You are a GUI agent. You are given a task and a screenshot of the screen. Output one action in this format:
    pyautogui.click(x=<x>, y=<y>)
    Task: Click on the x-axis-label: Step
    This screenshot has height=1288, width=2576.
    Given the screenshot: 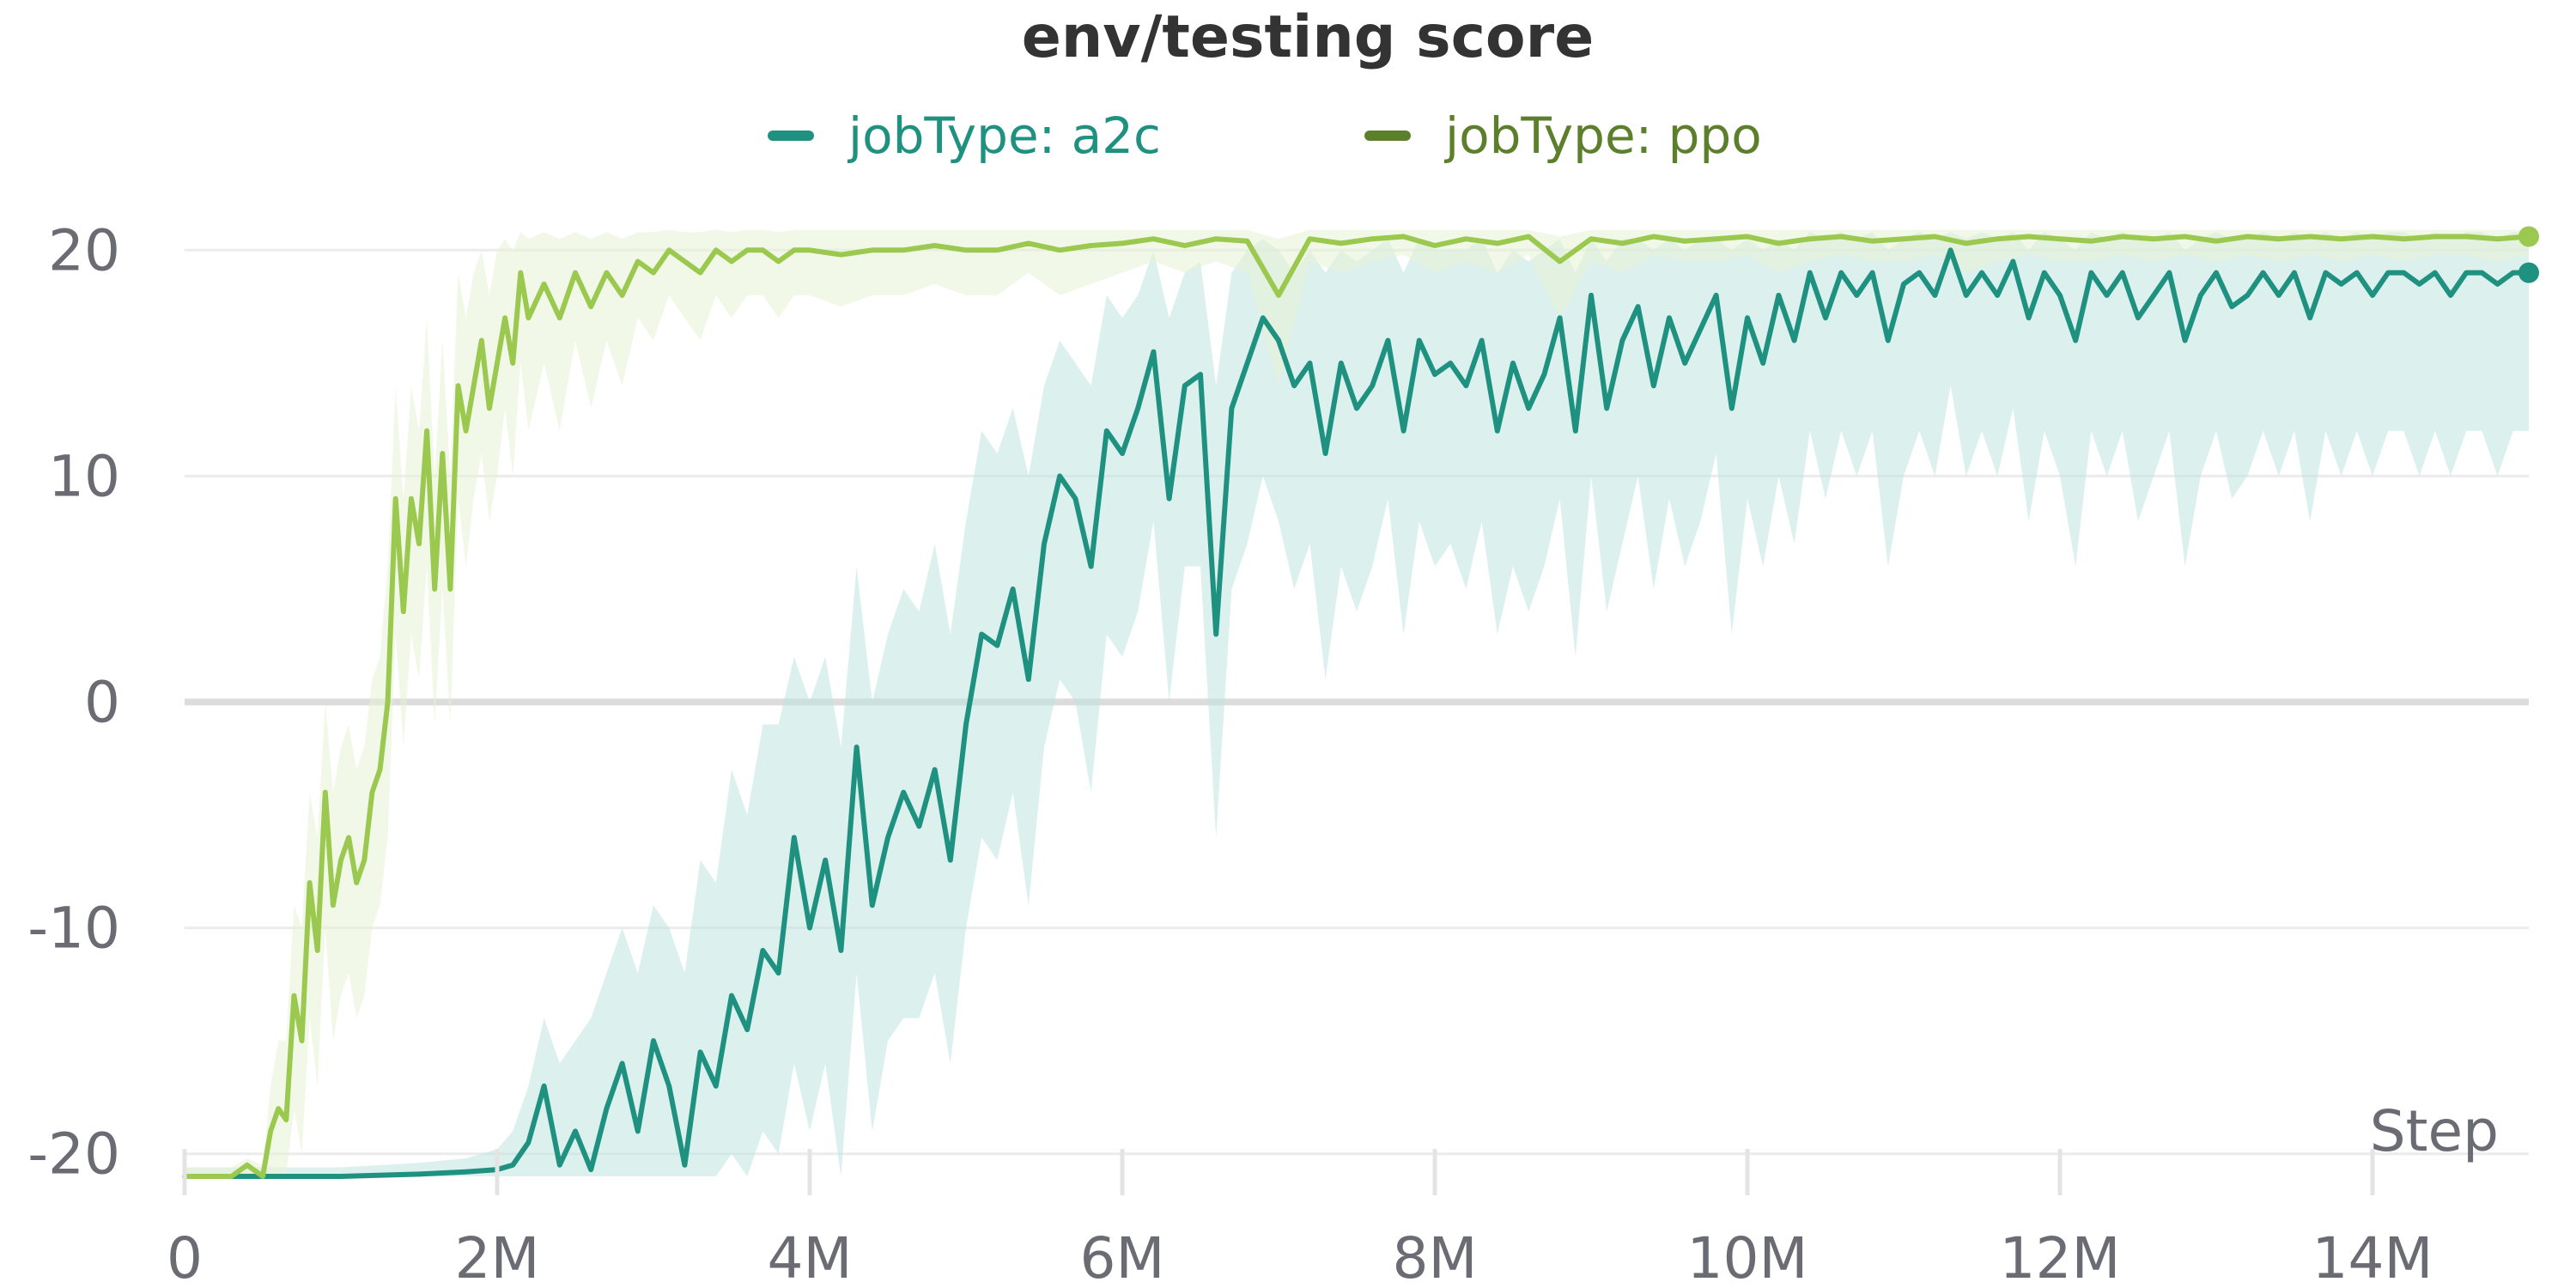 What is the action you would take?
    pyautogui.click(x=2434, y=1131)
    